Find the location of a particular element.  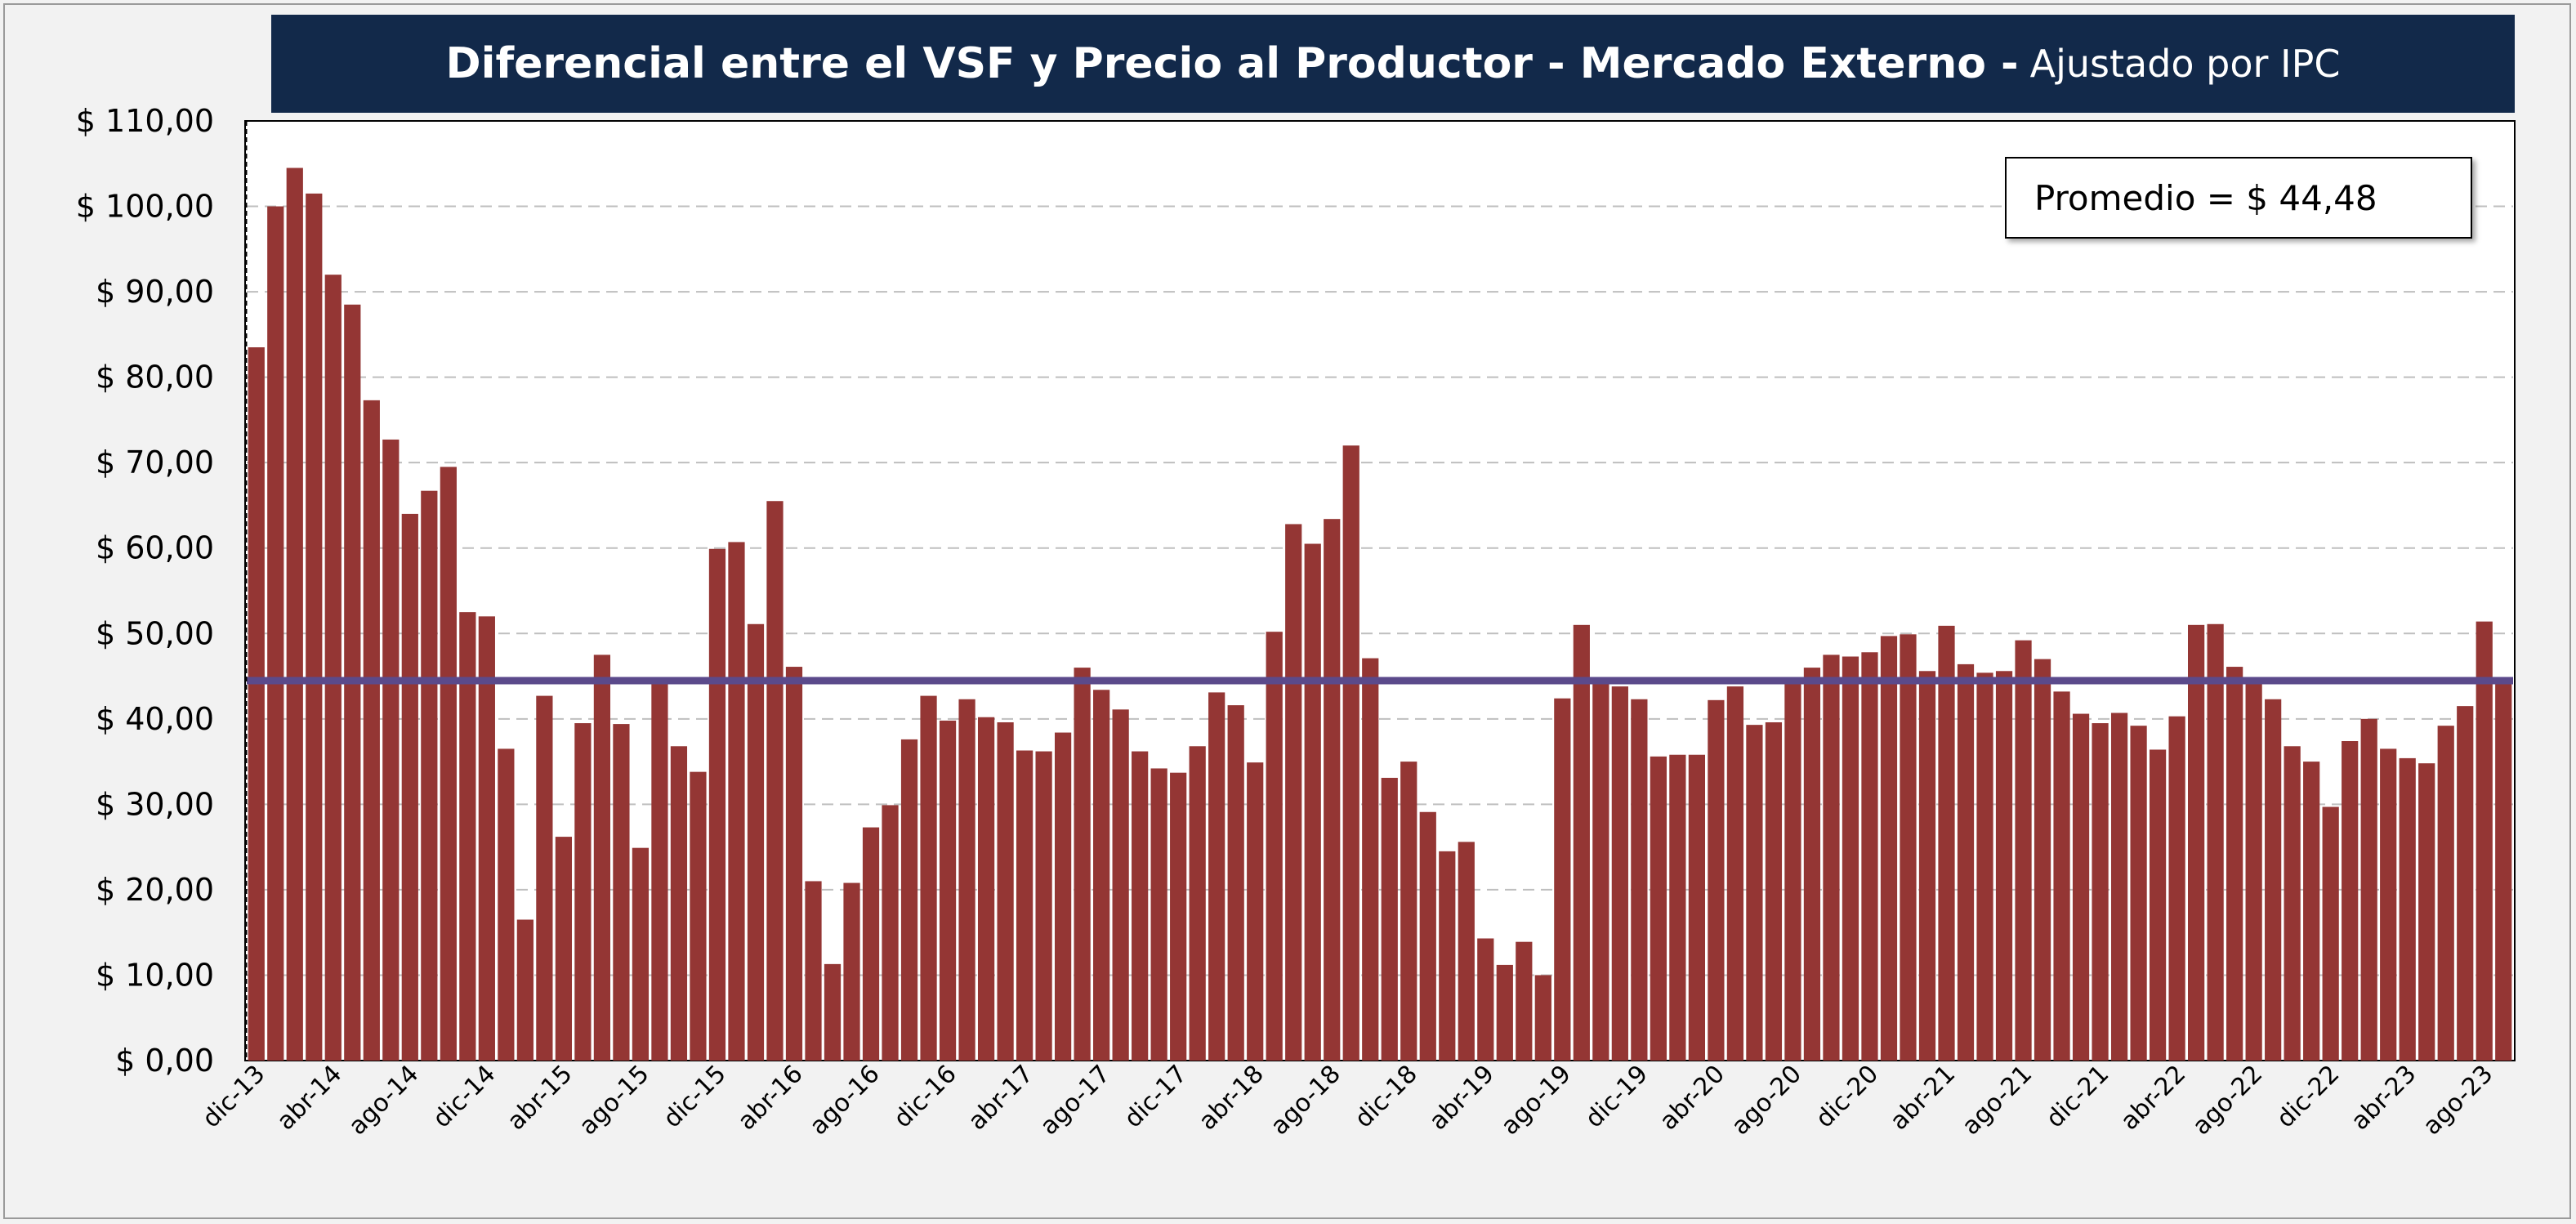

x-tick-label: ago-17 is located at coordinates (1075, 1101).